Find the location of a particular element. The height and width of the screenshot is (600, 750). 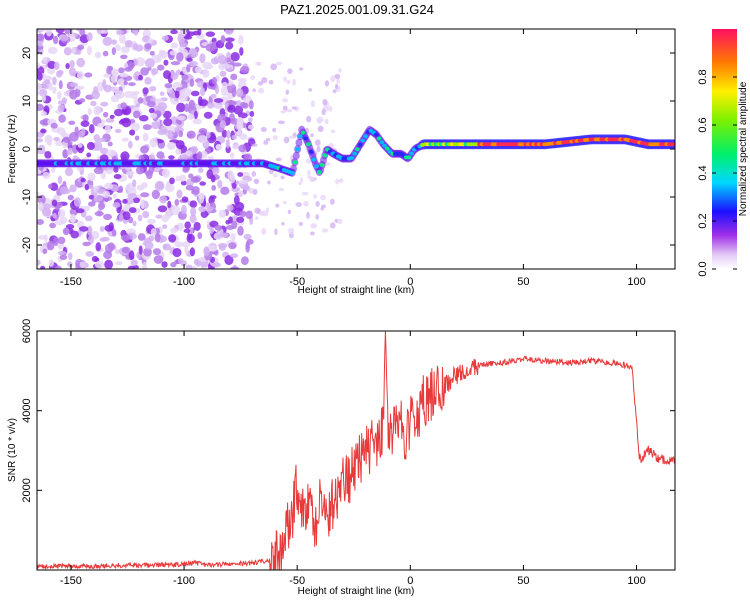

y-tick-label: -10 is located at coordinates (27, 197).